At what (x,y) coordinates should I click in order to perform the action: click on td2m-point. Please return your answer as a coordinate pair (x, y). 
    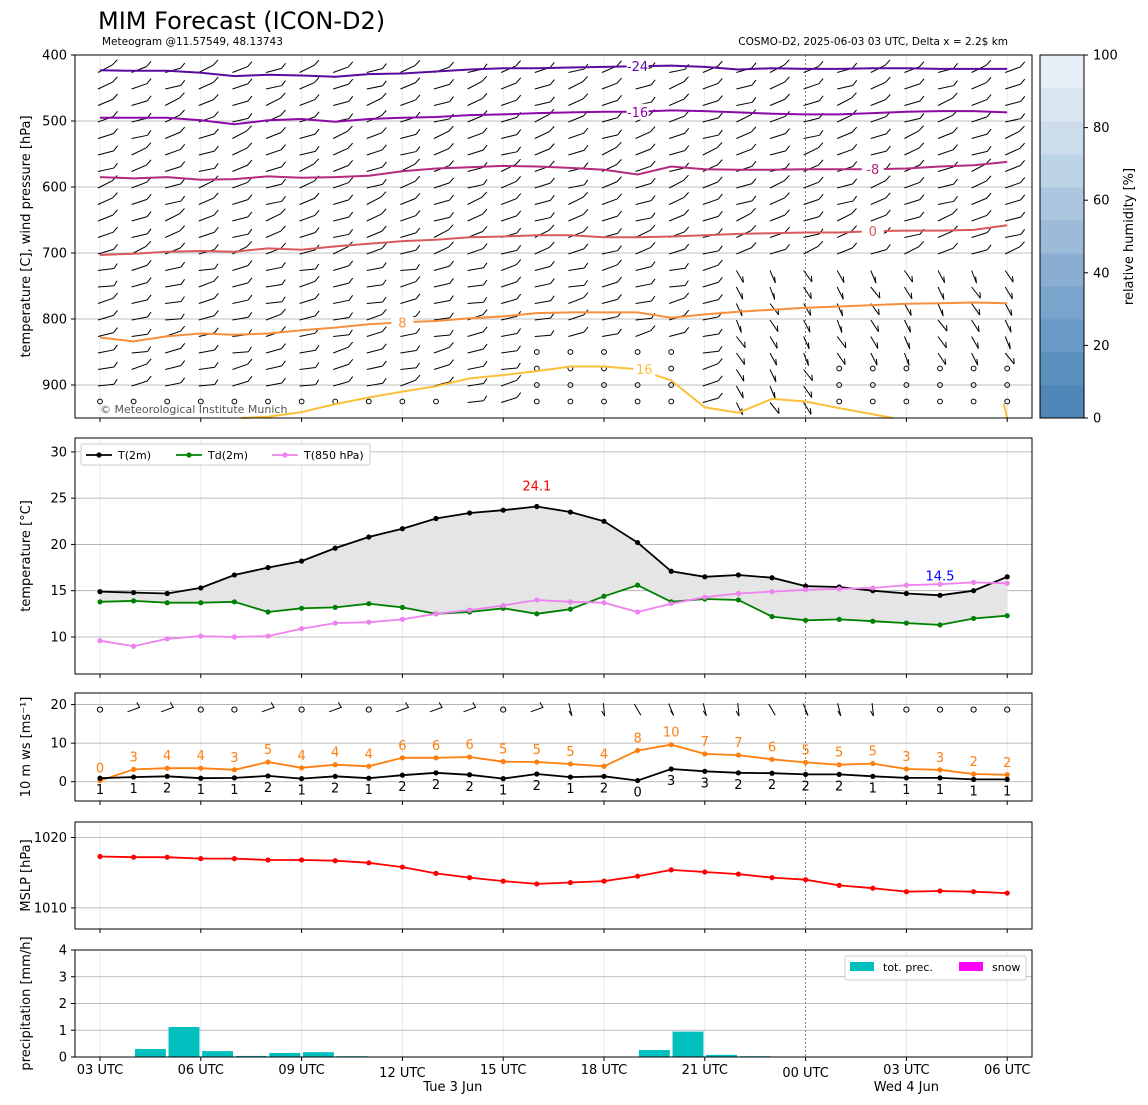
    Looking at the image, I should click on (839, 619).